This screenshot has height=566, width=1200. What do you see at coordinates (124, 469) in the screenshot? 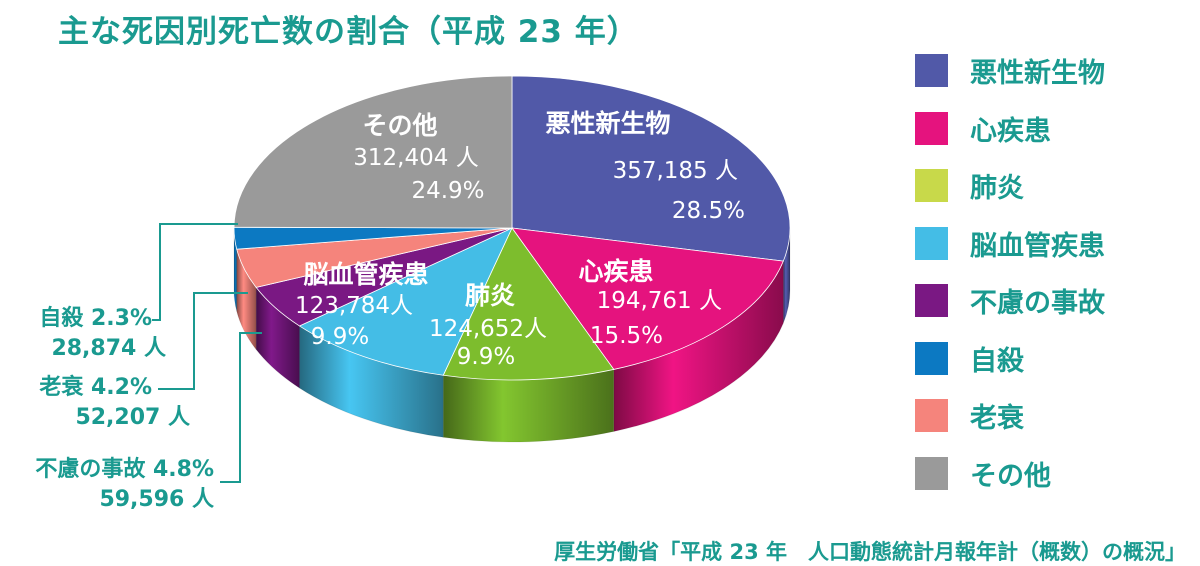
I see `callout-accident-line1: 不慮の事故 4.8%` at bounding box center [124, 469].